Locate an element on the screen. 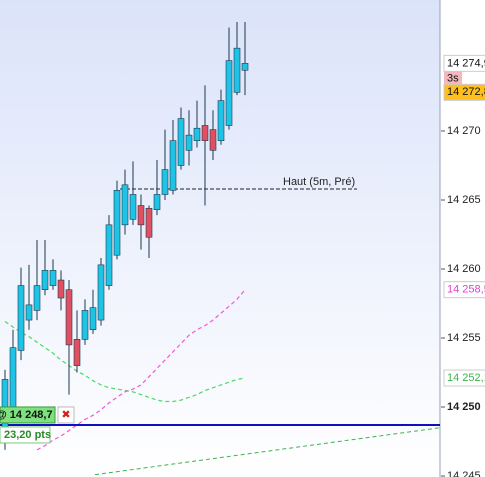 The width and height of the screenshot is (485, 477). close-icon: ✖ is located at coordinates (65, 415).